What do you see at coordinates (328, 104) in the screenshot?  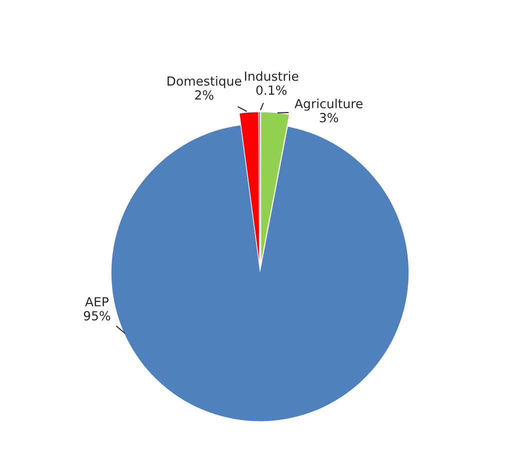 I see `slice-label: Agriculture` at bounding box center [328, 104].